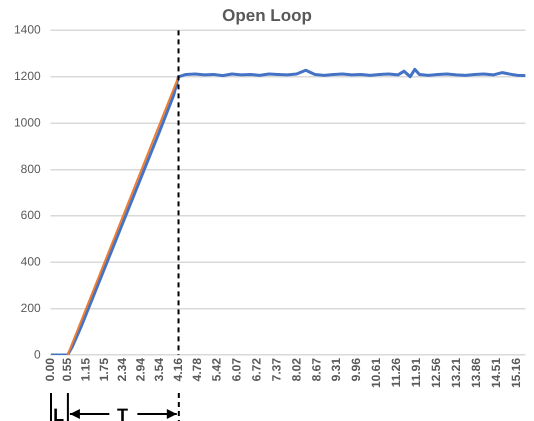  Describe the element at coordinates (121, 370) in the screenshot. I see `x-tick-label: 2.34` at that location.